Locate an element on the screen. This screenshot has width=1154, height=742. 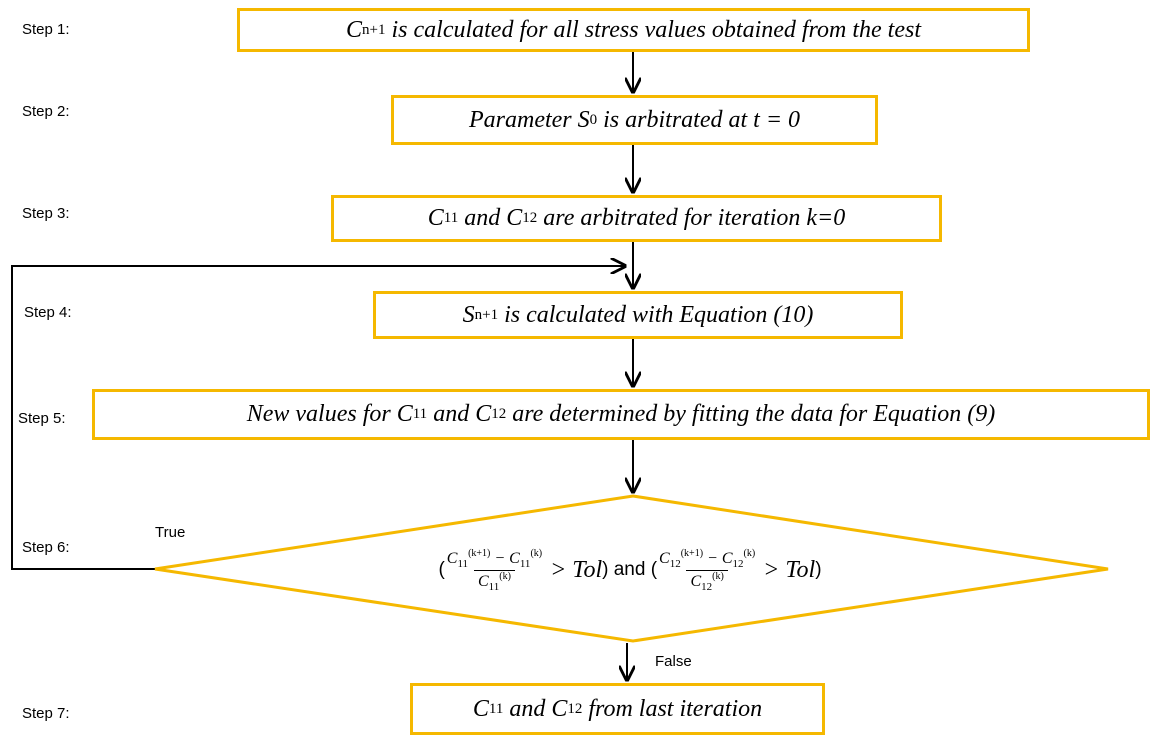
step-label: Step 1: is located at coordinates (46, 29).